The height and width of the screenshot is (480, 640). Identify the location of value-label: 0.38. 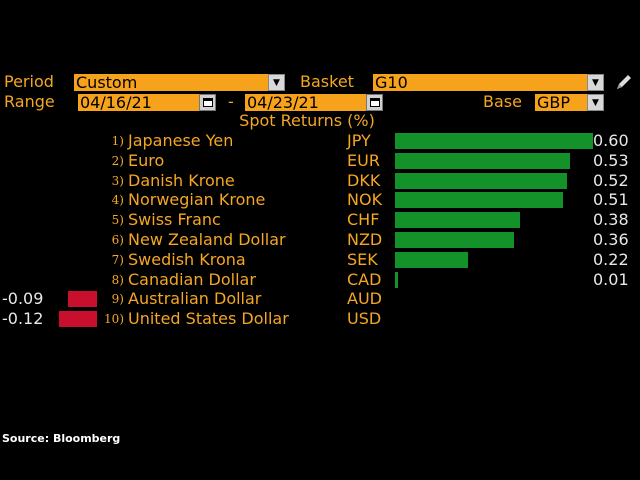
(611, 220).